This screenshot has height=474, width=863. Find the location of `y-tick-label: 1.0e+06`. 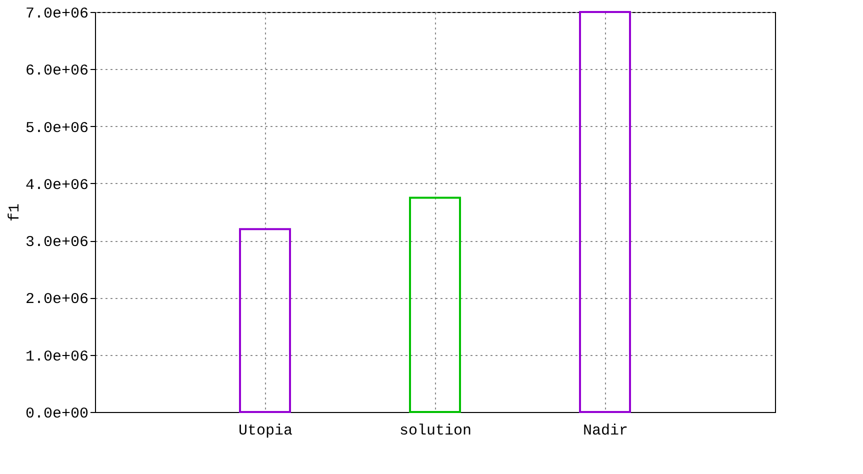

y-tick-label: 1.0e+06 is located at coordinates (56, 357).